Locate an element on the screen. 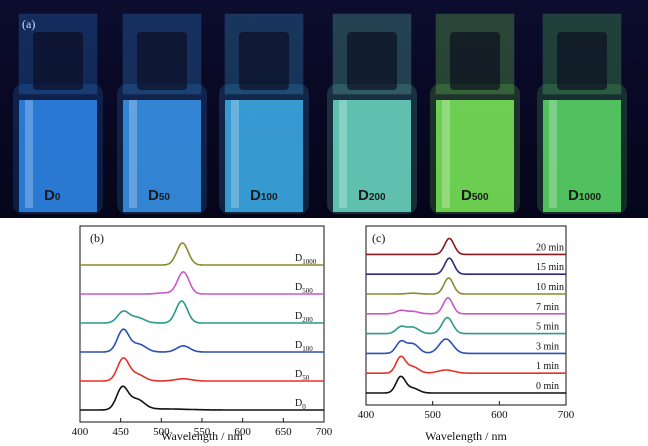 Image resolution: width=648 pixels, height=446 pixels. series-label-d0: D0 is located at coordinates (300, 404).